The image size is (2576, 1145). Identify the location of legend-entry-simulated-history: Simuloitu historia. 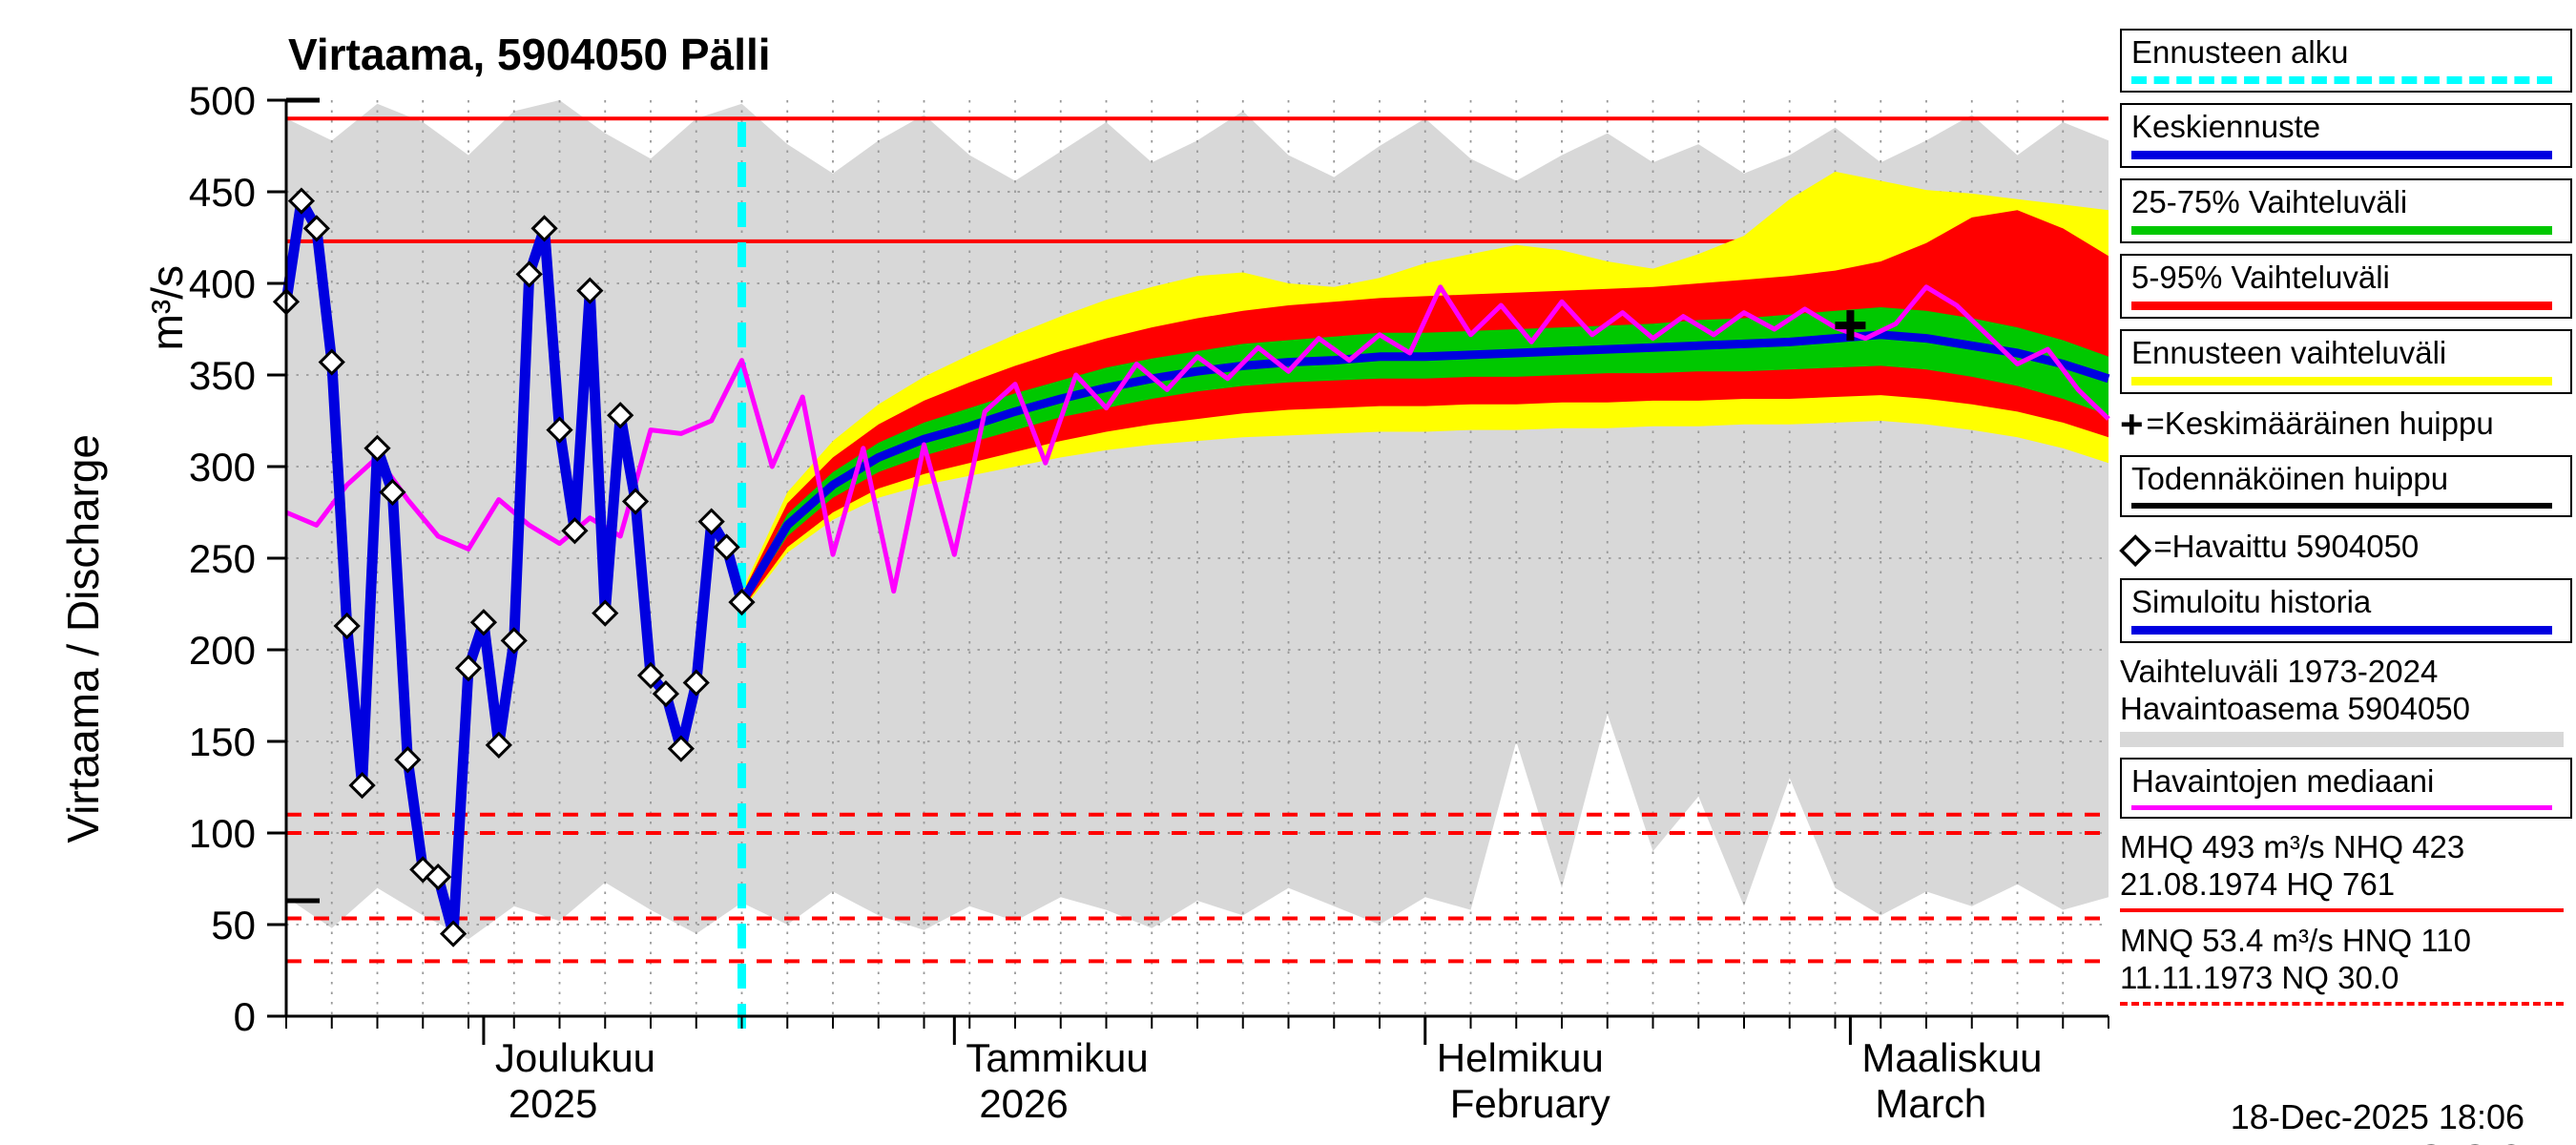
(2346, 610).